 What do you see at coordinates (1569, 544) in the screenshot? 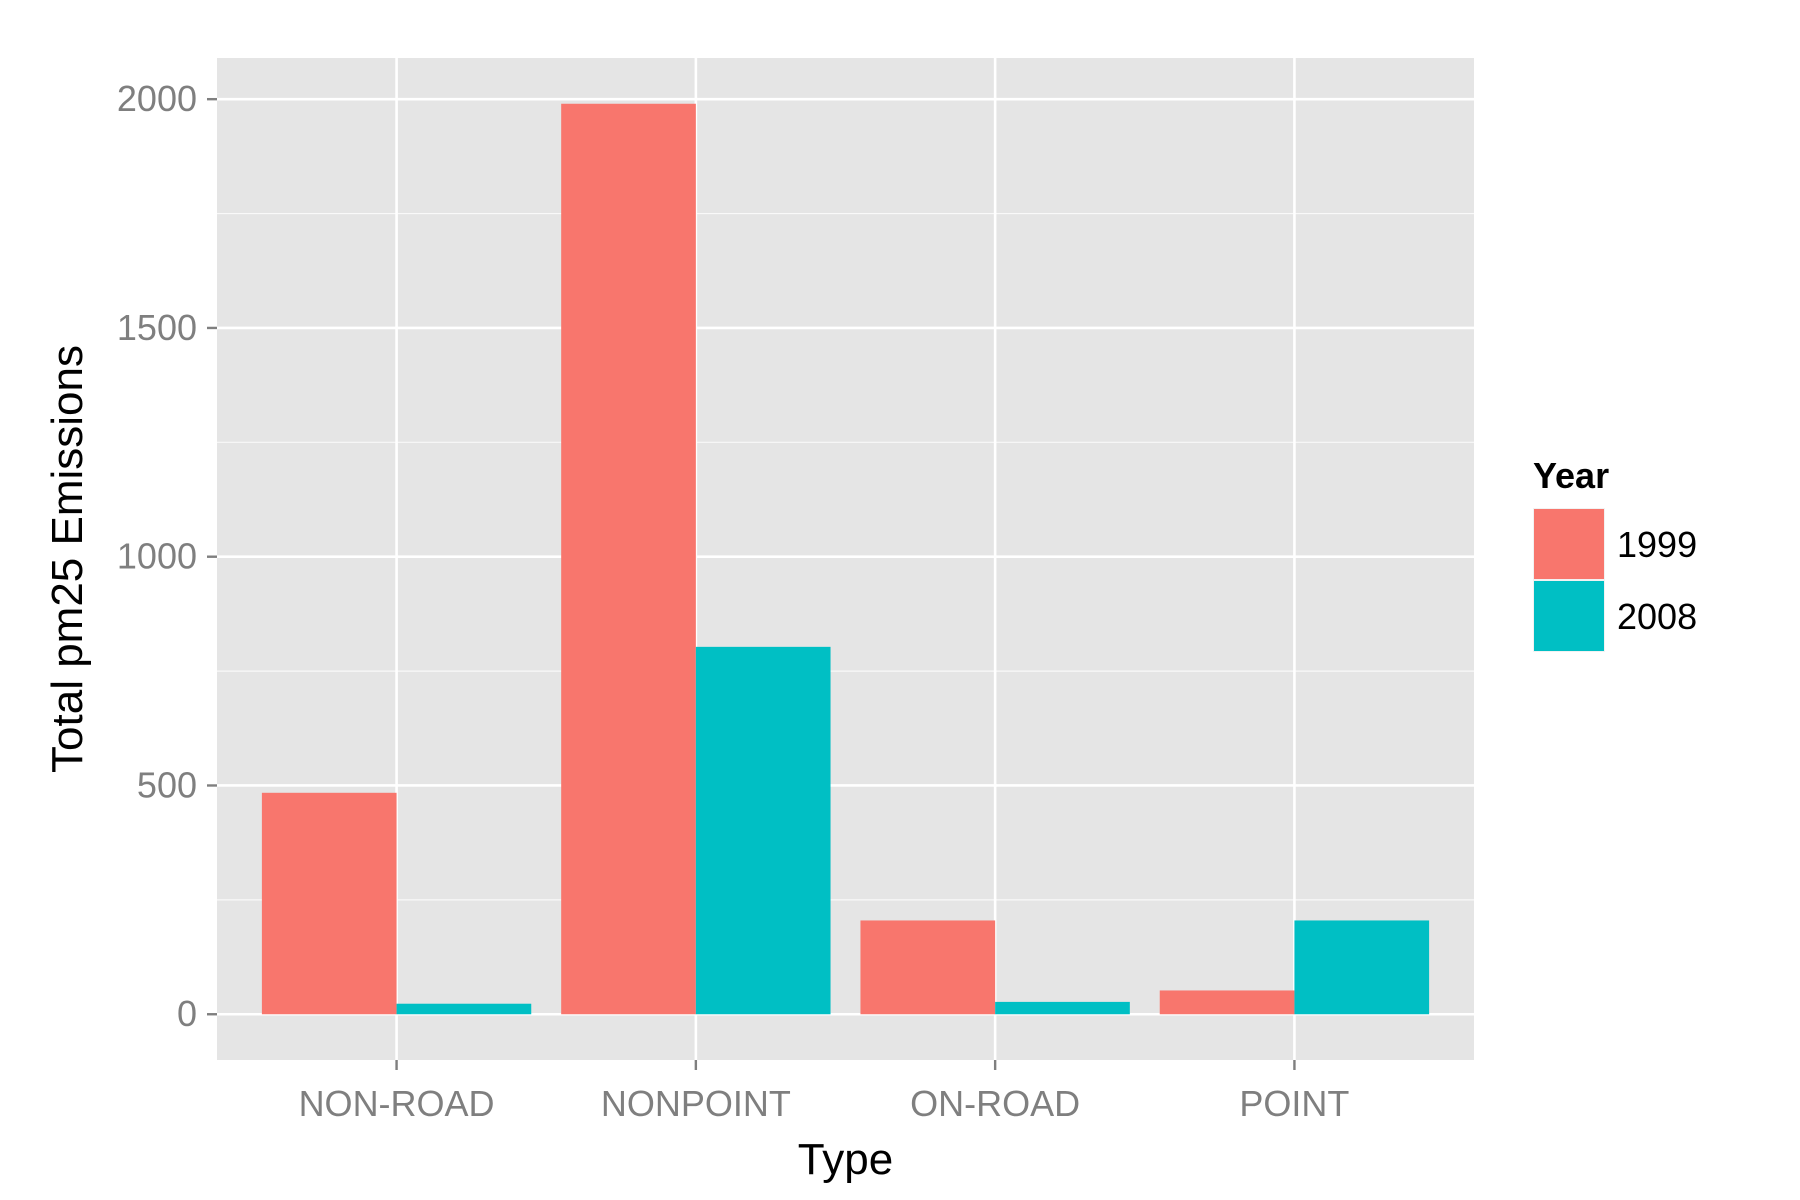
I see `legend-key-1999` at bounding box center [1569, 544].